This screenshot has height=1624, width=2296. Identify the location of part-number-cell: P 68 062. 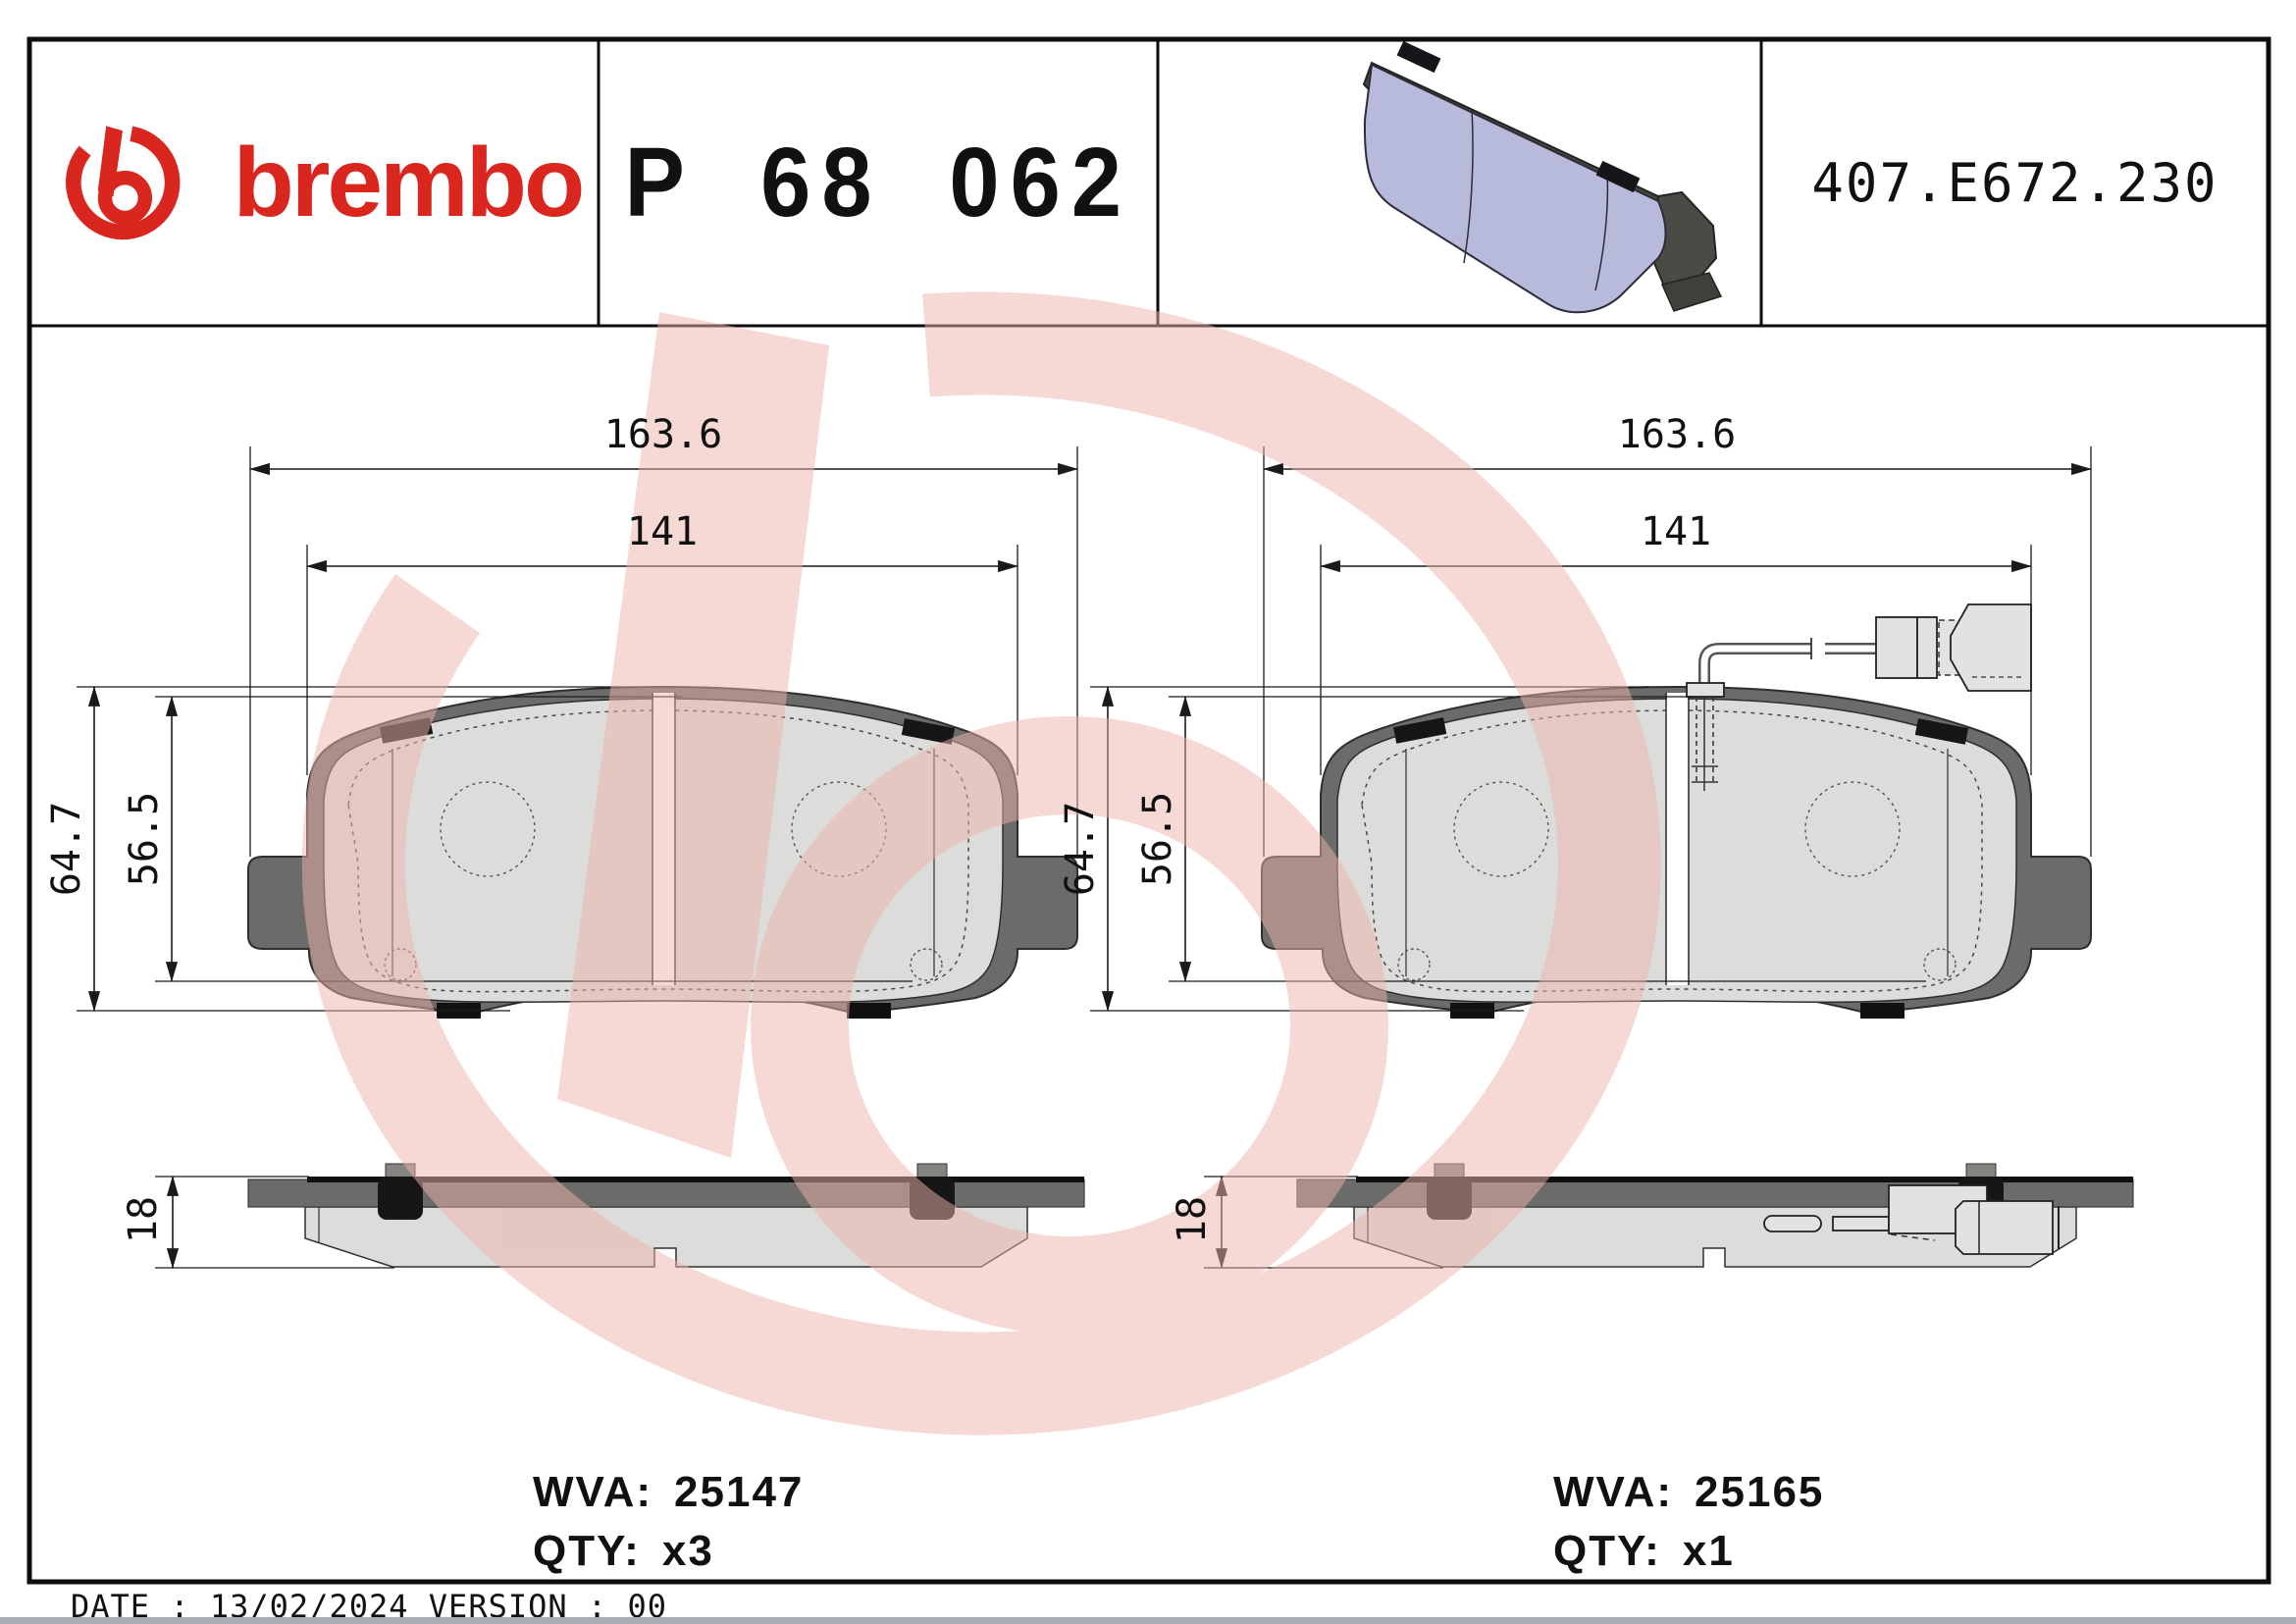
(878, 182).